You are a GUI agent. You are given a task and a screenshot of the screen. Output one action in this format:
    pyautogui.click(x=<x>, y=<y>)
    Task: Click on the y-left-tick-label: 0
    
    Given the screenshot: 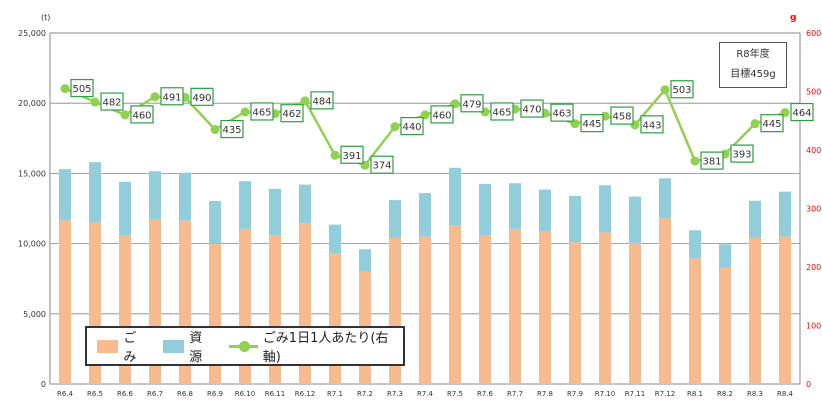 What is the action you would take?
    pyautogui.click(x=43, y=384)
    